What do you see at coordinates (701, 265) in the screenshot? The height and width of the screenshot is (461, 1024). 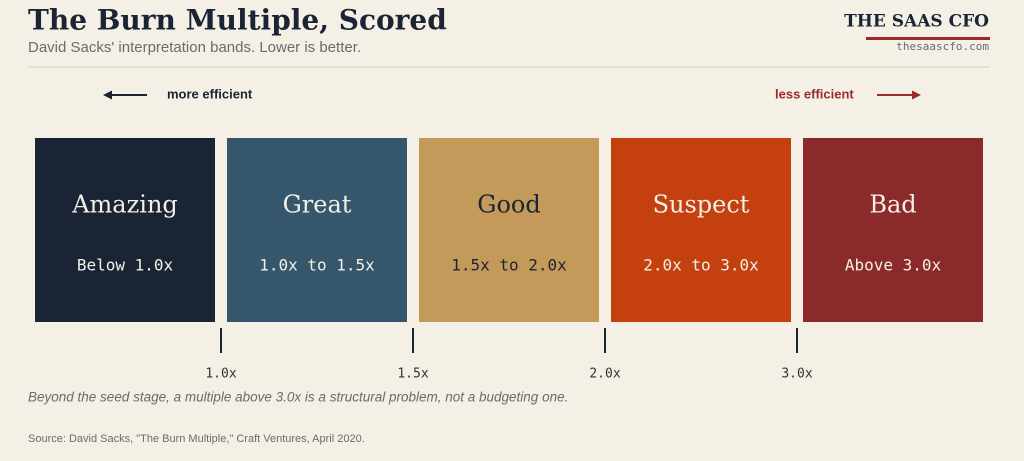 I see `band-range: 2.0x to 3.0x` at bounding box center [701, 265].